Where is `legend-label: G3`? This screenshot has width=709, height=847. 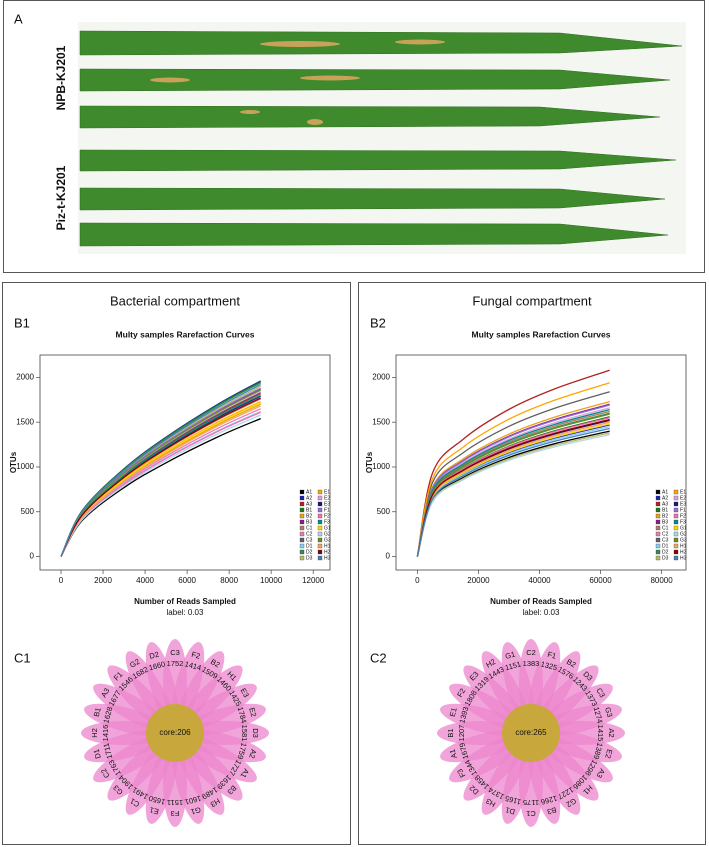
legend-label: G3 is located at coordinates (683, 540).